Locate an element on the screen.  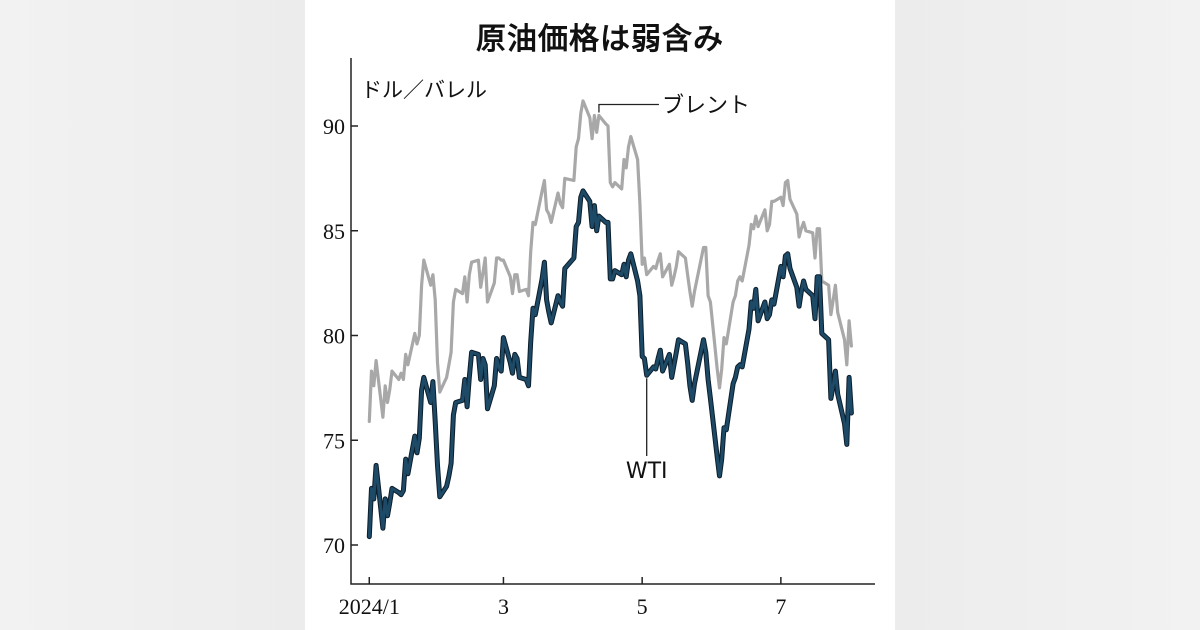
y-tick-label: 80 is located at coordinates (334, 336).